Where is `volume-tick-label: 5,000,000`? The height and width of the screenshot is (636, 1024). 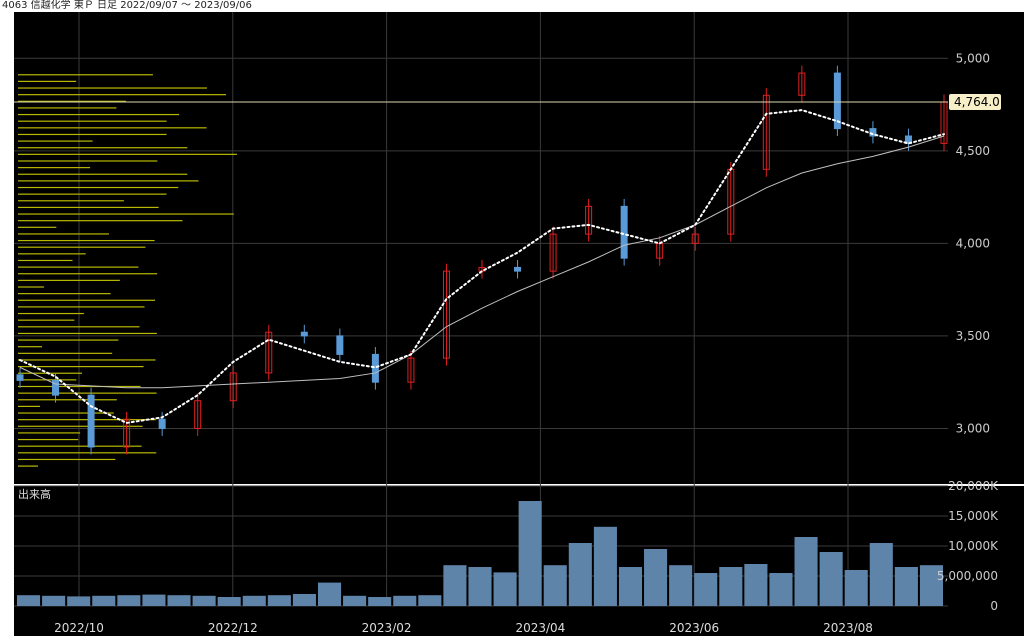
volume-tick-label: 5,000,000 is located at coordinates (967, 576).